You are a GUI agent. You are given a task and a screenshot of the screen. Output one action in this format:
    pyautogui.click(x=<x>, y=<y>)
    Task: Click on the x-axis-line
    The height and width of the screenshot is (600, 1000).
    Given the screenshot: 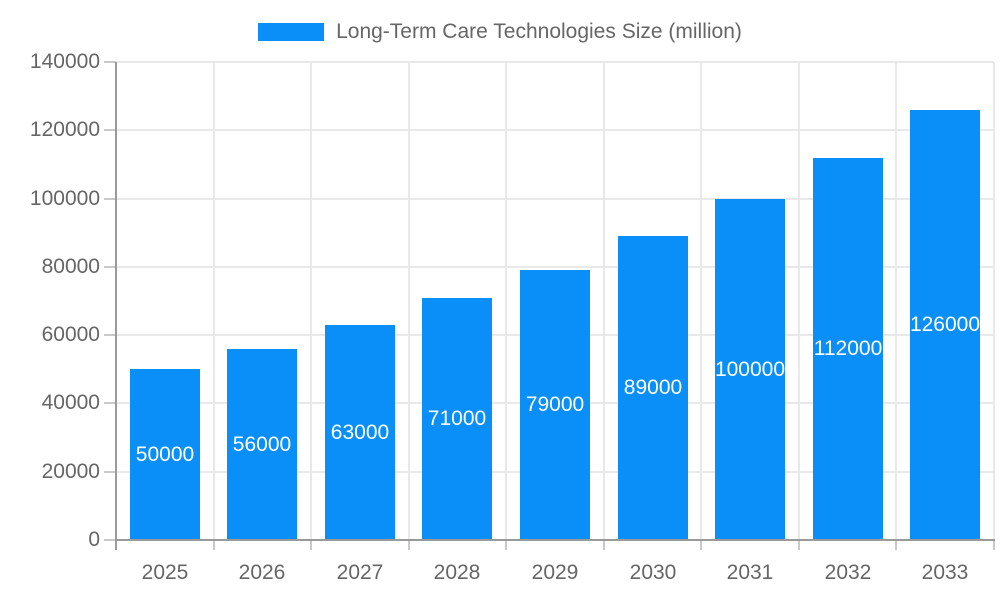 What is the action you would take?
    pyautogui.click(x=555, y=540)
    